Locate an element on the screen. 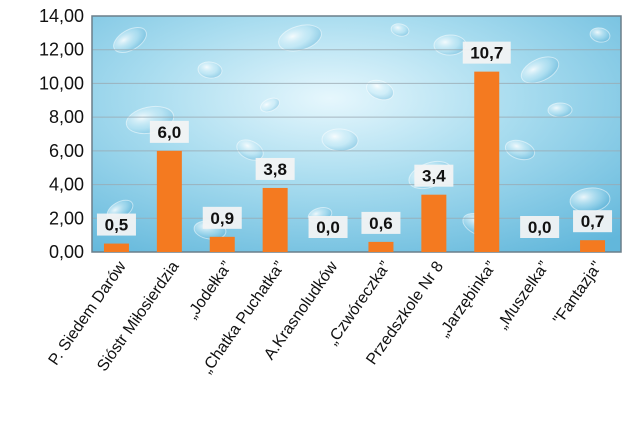  x-tick-label: „Jodełka” is located at coordinates (210, 291).